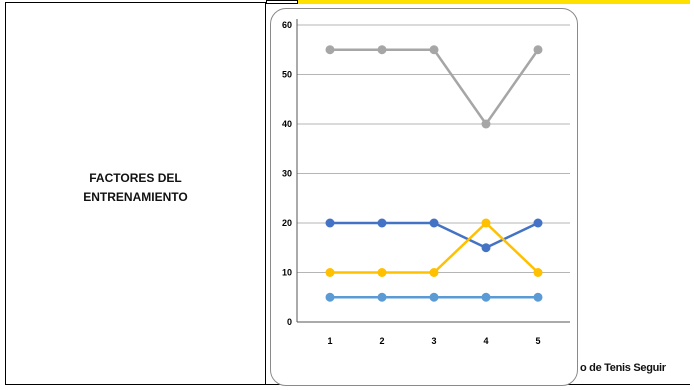  What do you see at coordinates (623, 368) in the screenshot?
I see `footer-text: o de Tenis Seguir` at bounding box center [623, 368].